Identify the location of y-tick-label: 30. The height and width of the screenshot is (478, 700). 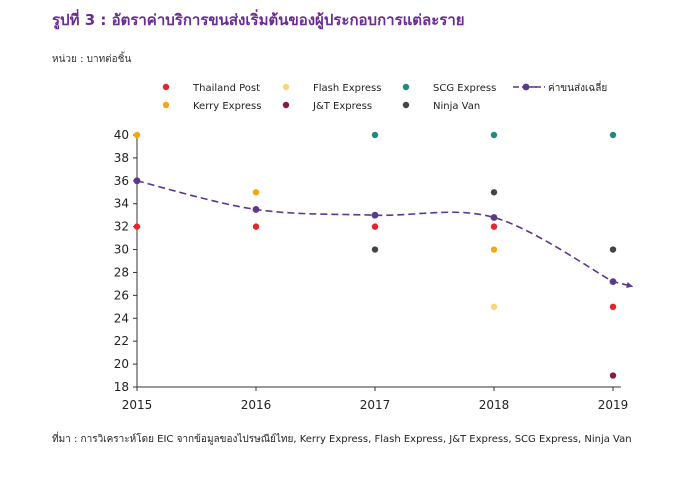
(121, 250).